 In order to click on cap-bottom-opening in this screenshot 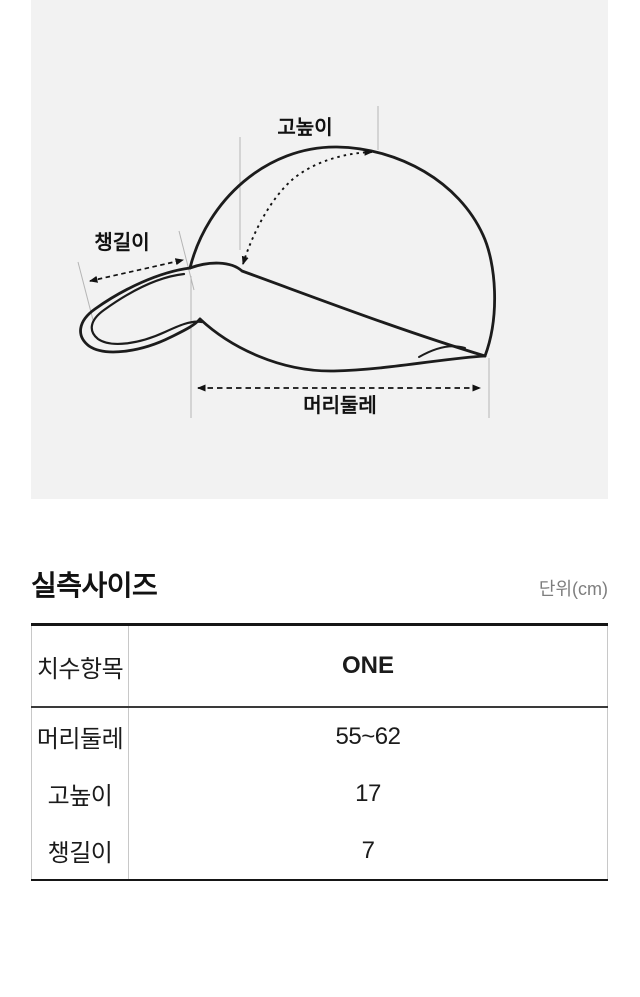, I will do `click(342, 345)`.